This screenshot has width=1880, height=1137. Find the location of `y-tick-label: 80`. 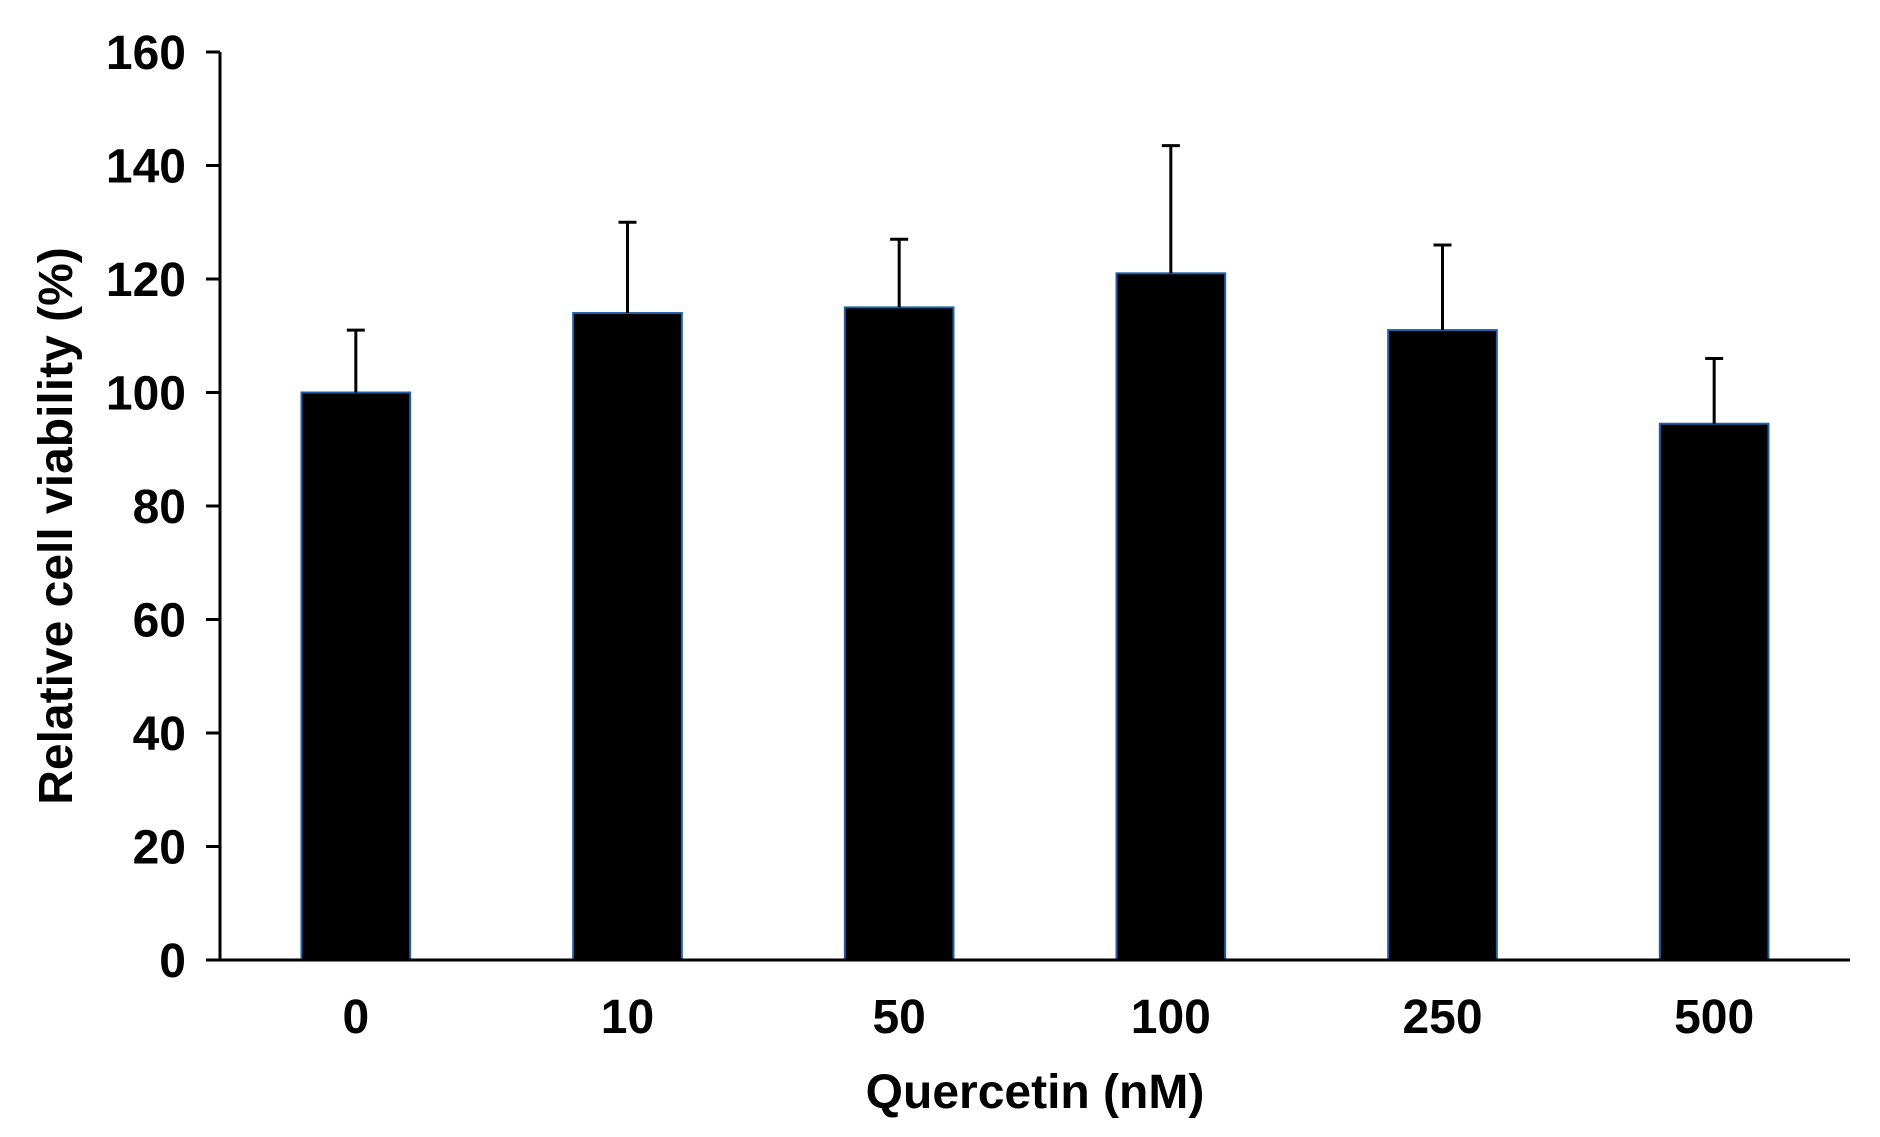

y-tick-label: 80 is located at coordinates (159, 507).